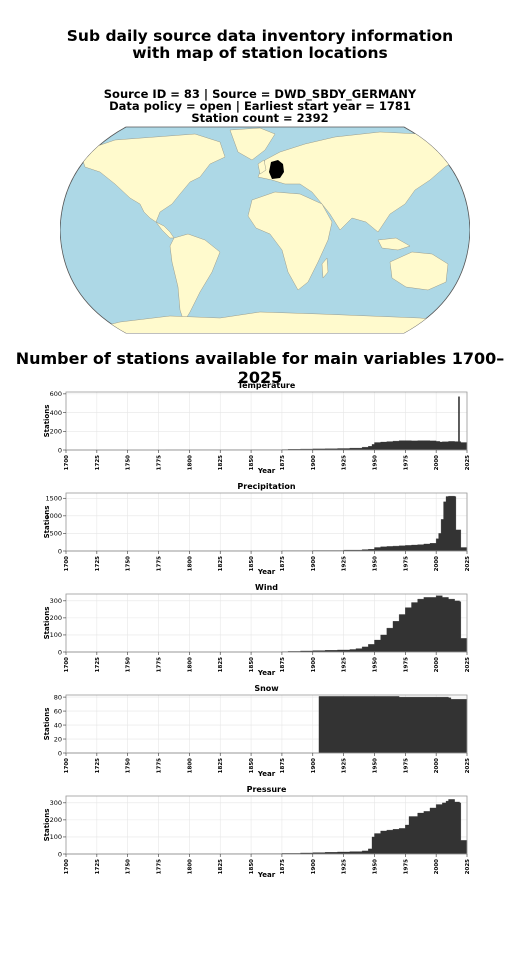 Image resolution: width=520 pixels, height=960 pixels. I want to click on wind-series-area, so click(267, 624).